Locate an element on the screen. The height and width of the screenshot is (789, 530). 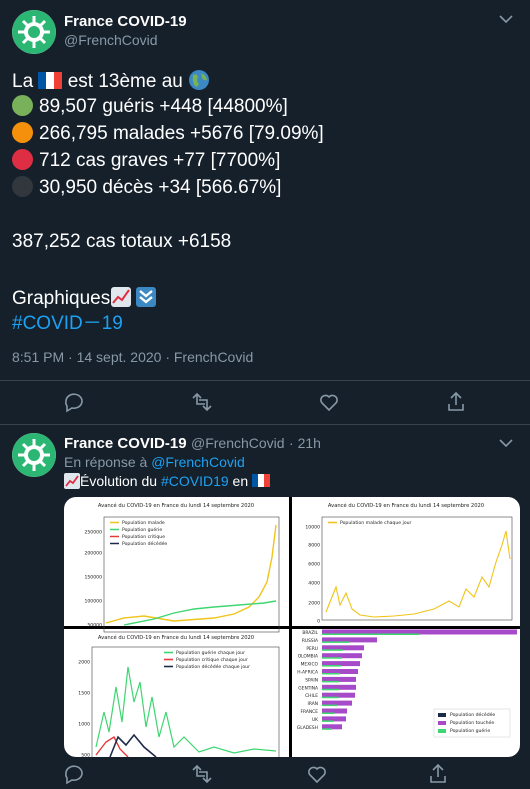
tweet-line: 266,795 malades +5676 [79.09%] is located at coordinates (168, 133).